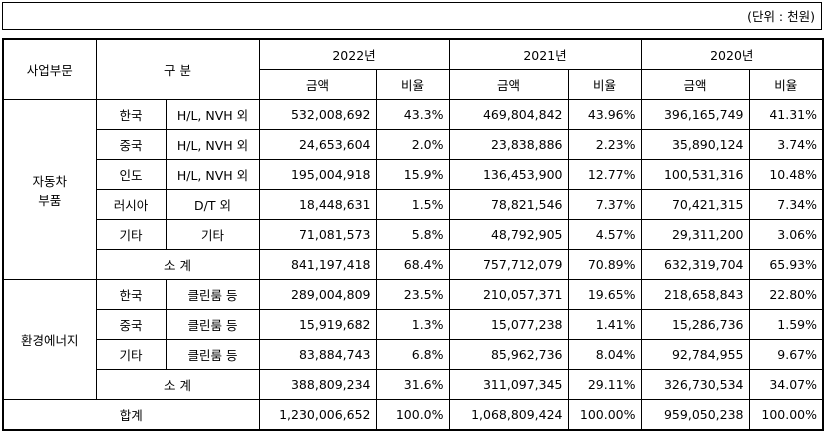  What do you see at coordinates (212, 204) in the screenshot?
I see `category-cell: D/T 외` at bounding box center [212, 204].